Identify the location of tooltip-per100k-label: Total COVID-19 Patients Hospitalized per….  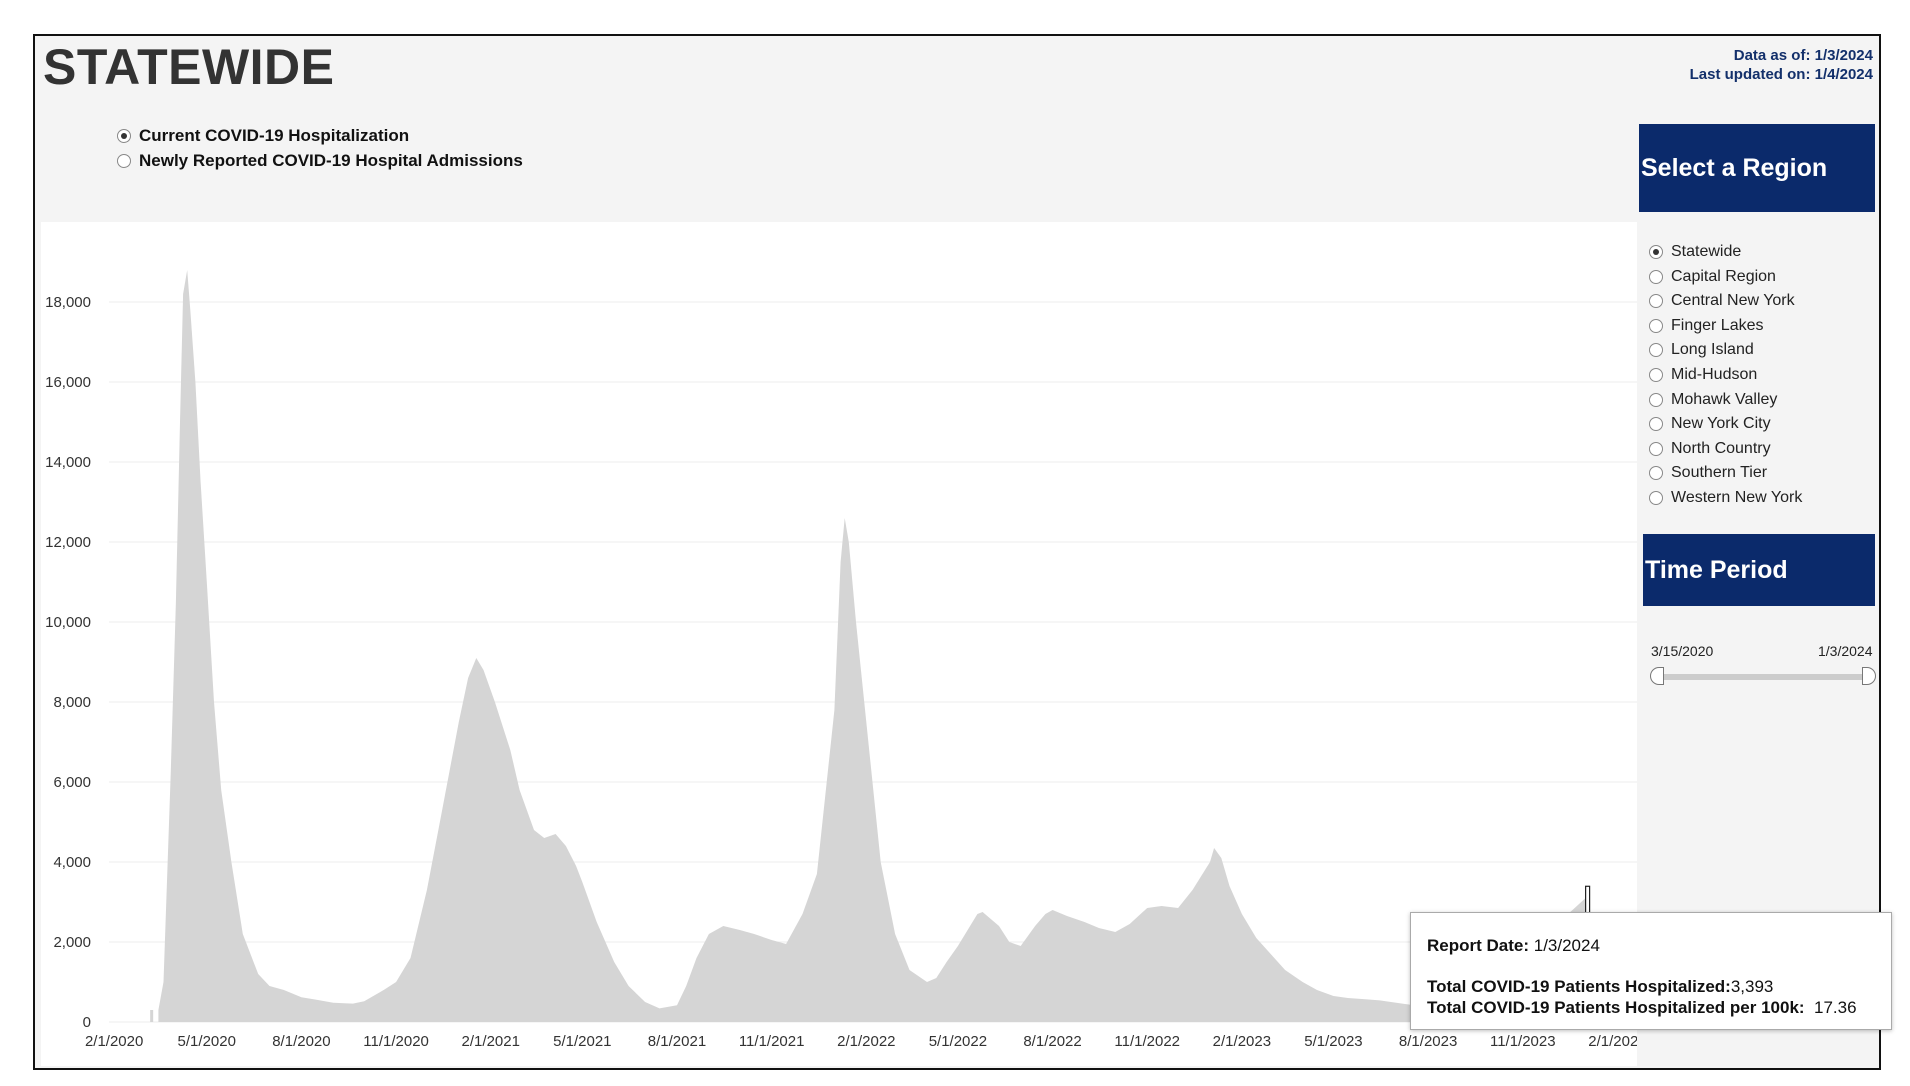
(1616, 1007).